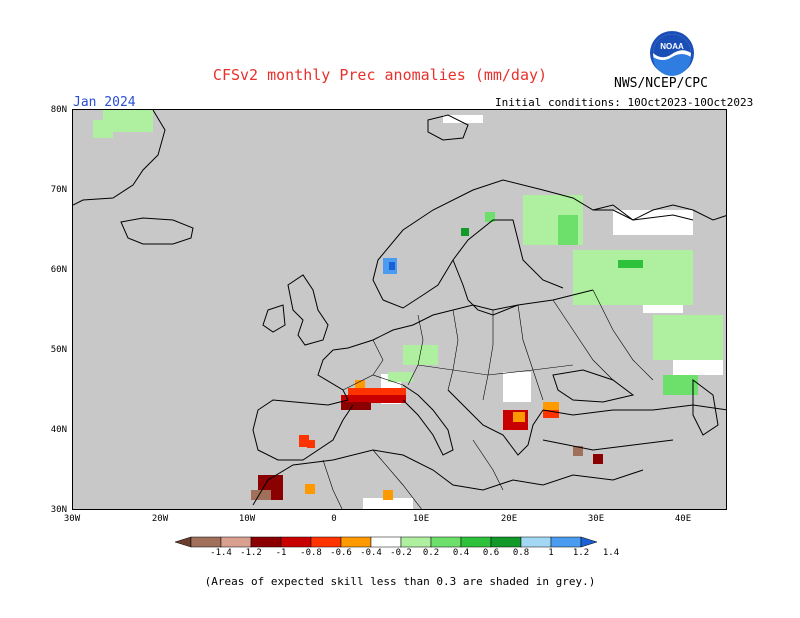 This screenshot has height=618, width=800. I want to click on legend-tick-label: 0.6, so click(491, 553).